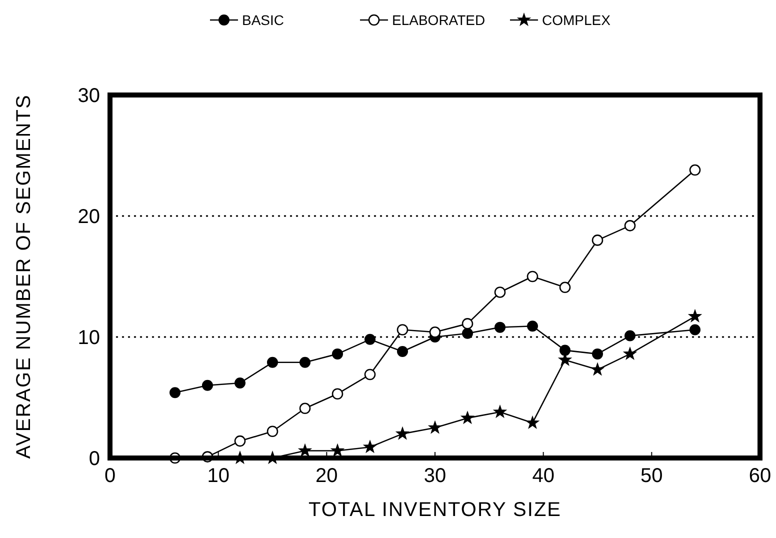 This screenshot has width=776, height=538. What do you see at coordinates (760, 476) in the screenshot?
I see `x-tick-label: 60` at bounding box center [760, 476].